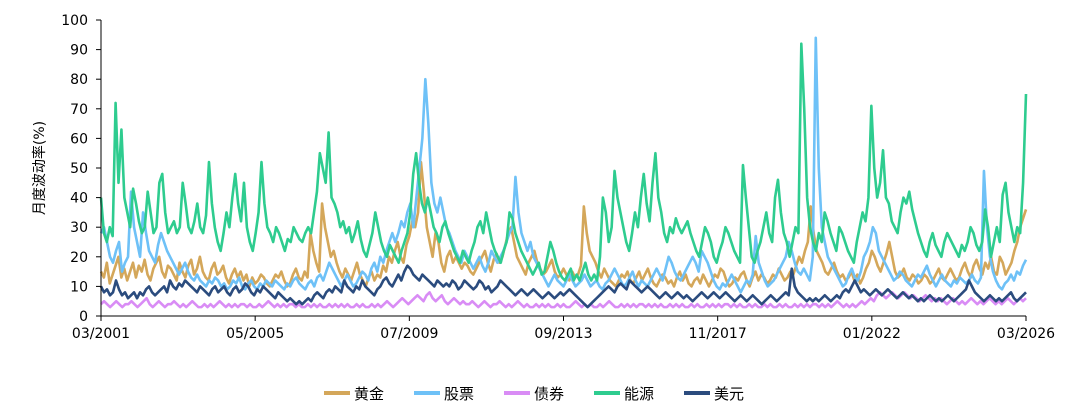  What do you see at coordinates (101, 334) in the screenshot?
I see `x-tick-label: 03/2001` at bounding box center [101, 334].